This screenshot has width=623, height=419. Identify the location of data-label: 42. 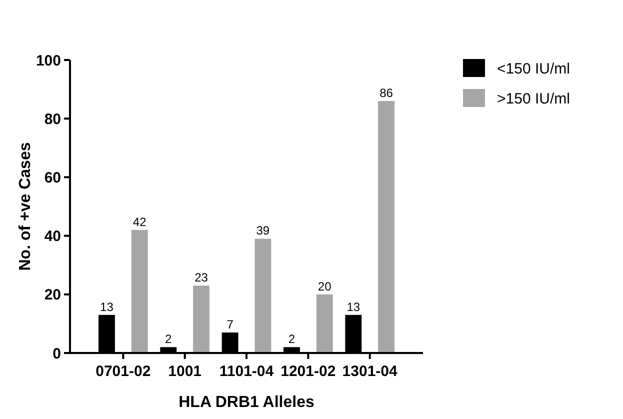
(139, 221).